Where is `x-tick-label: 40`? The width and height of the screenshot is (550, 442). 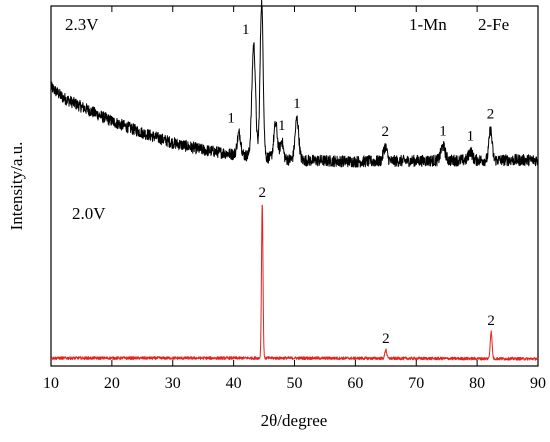
x-tick-label: 40 is located at coordinates (234, 383).